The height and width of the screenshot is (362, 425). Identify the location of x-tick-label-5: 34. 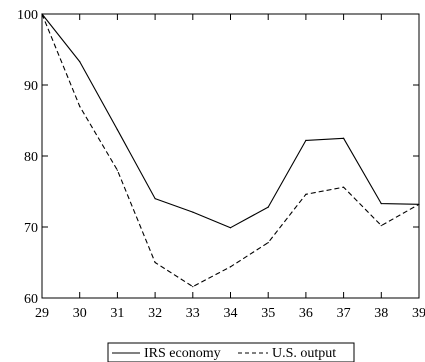
(231, 313).